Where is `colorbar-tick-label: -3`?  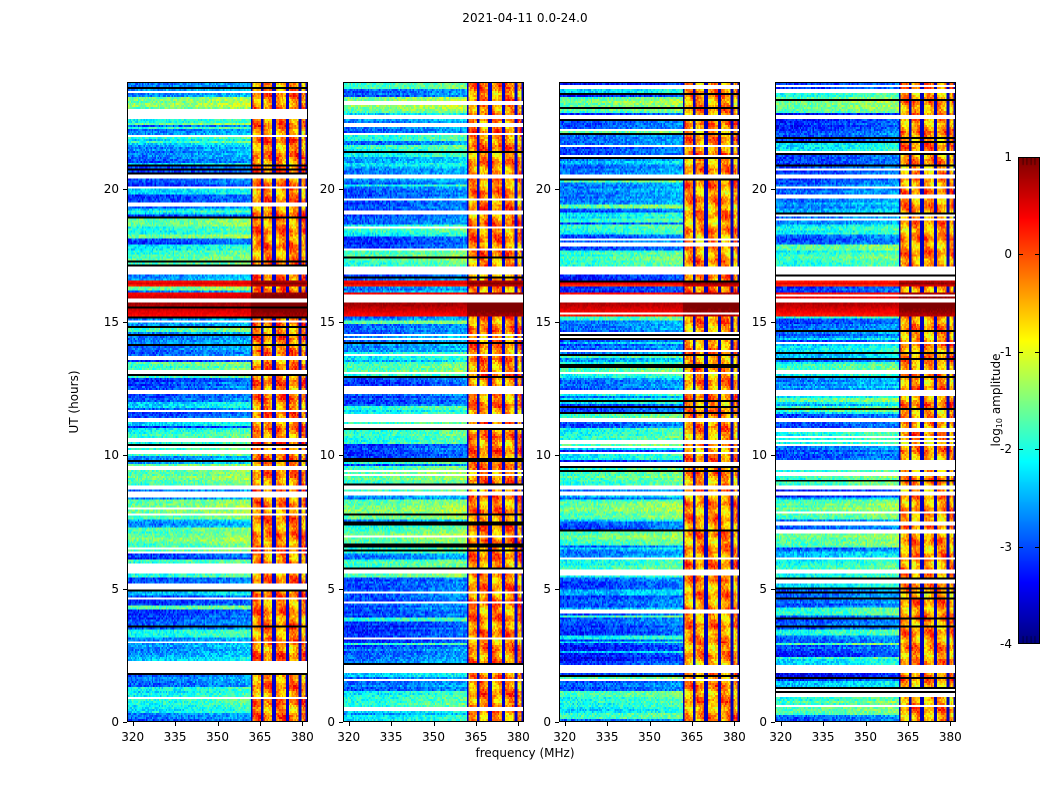 colorbar-tick-label: -3 is located at coordinates (1006, 546).